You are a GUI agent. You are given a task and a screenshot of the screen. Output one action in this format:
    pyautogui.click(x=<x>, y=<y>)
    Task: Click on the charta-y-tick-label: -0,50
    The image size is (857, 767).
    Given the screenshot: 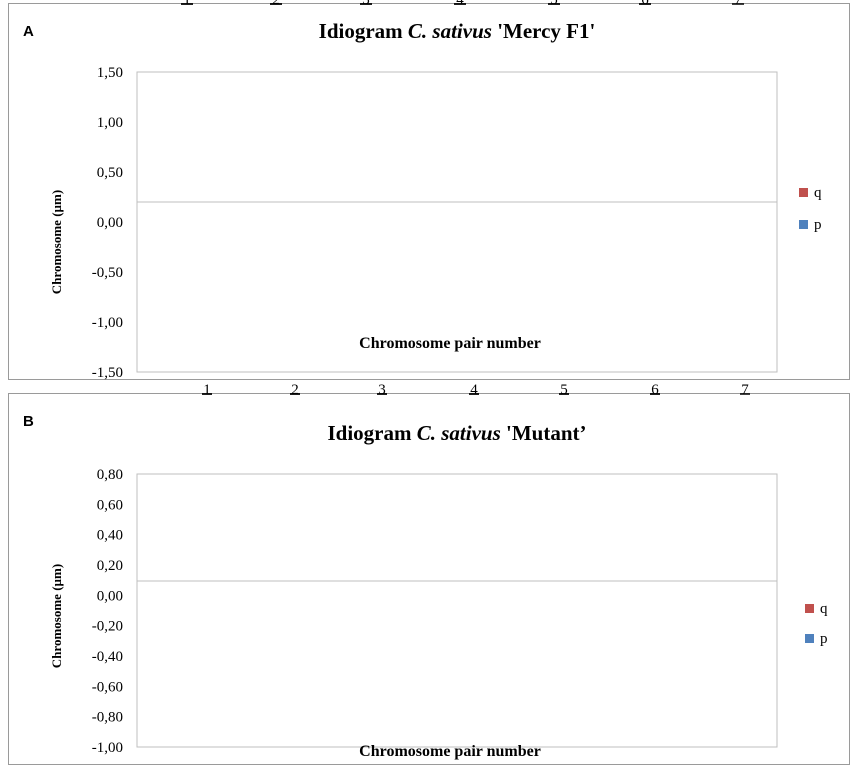 What is the action you would take?
    pyautogui.click(x=107, y=273)
    